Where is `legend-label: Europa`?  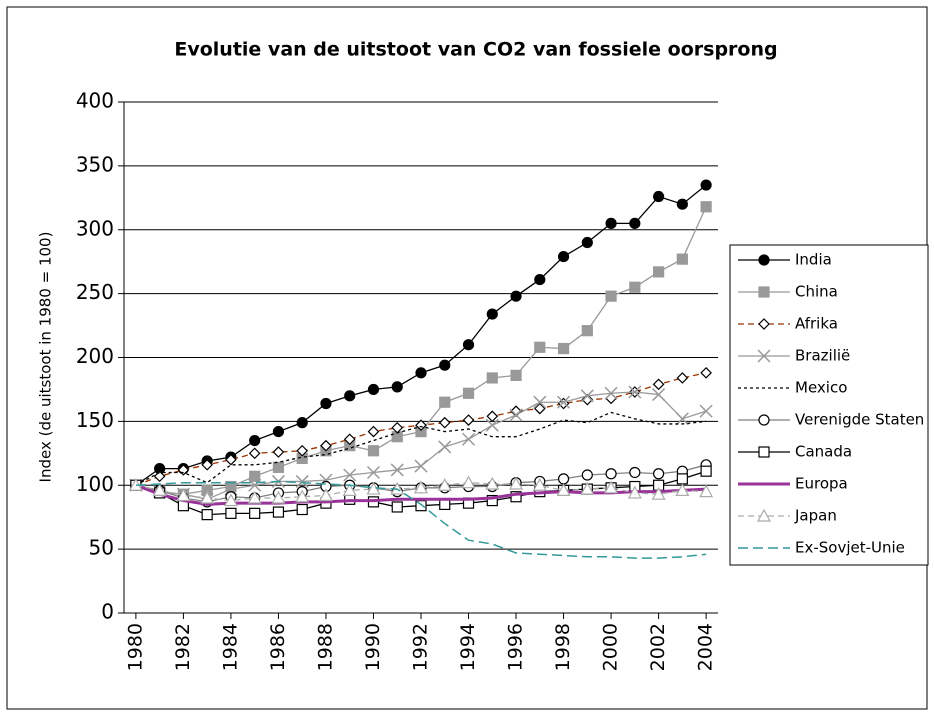
legend-label: Europa is located at coordinates (821, 484).